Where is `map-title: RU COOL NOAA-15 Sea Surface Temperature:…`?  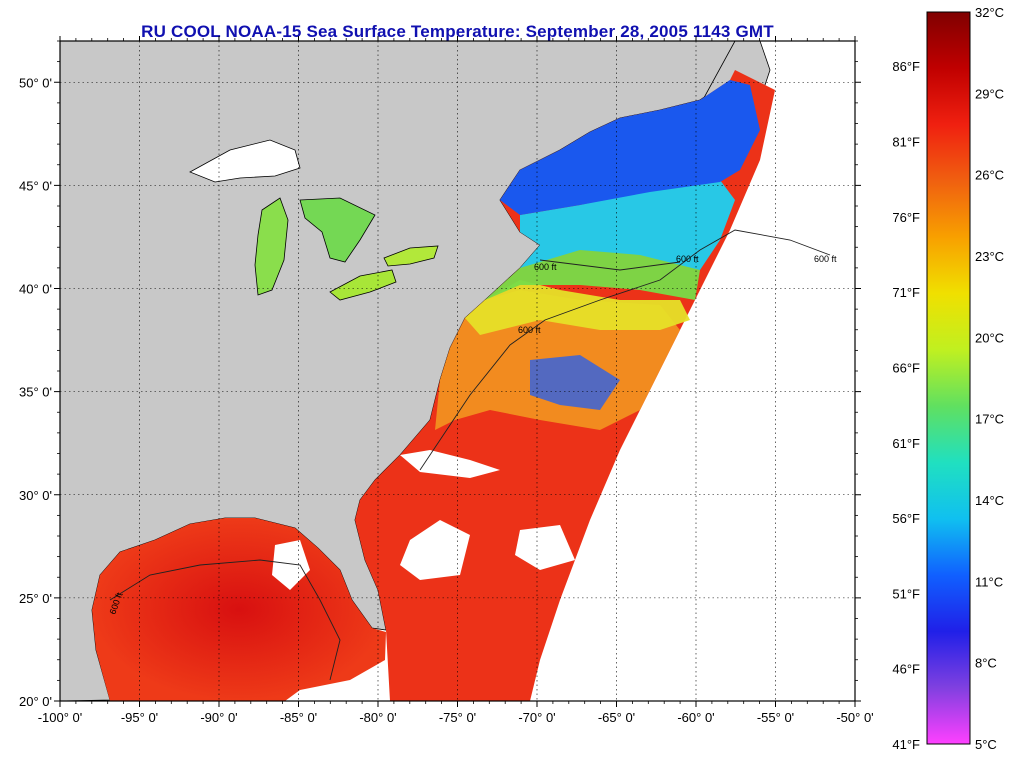
map-title: RU COOL NOAA-15 Sea Surface Temperature:… is located at coordinates (457, 31).